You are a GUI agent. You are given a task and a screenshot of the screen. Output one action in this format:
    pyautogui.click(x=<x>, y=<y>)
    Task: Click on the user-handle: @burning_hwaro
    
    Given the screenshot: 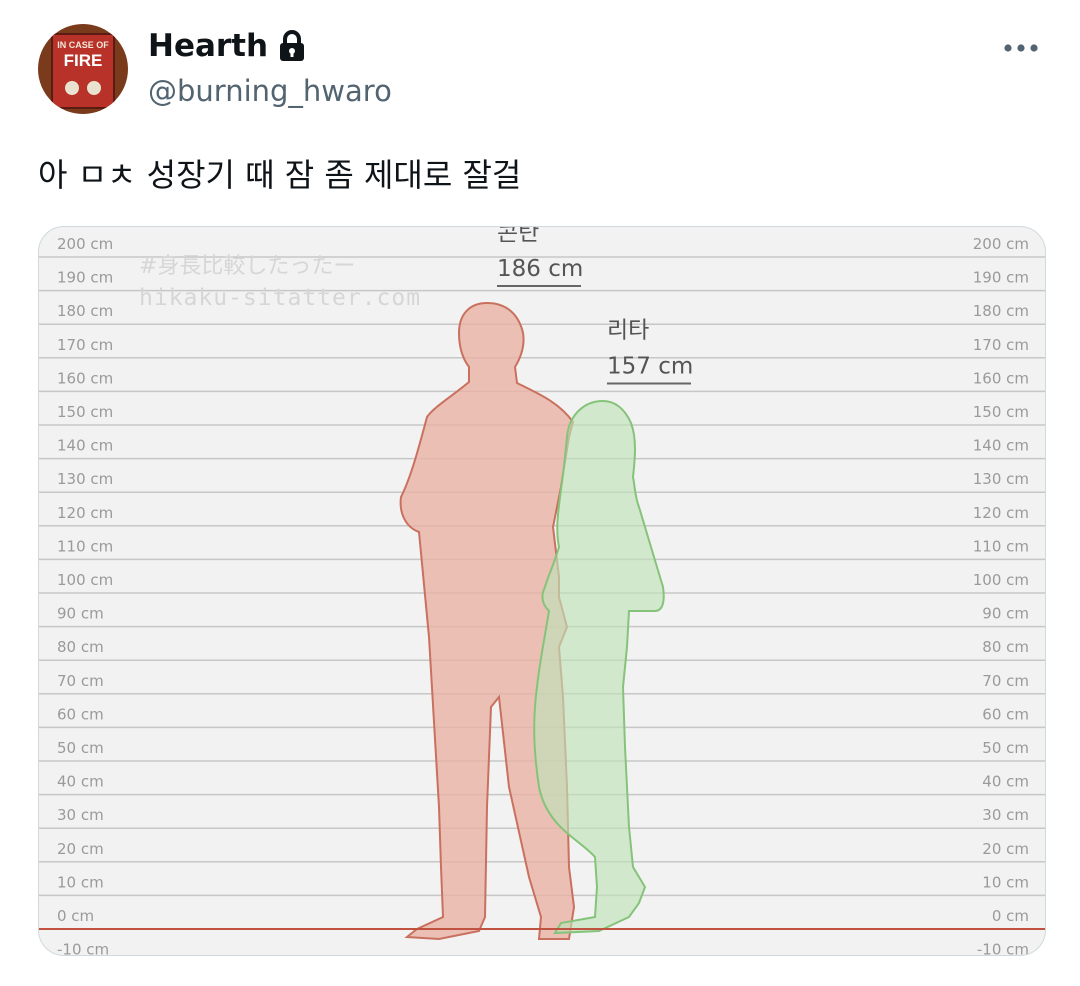 What is the action you would take?
    pyautogui.click(x=270, y=91)
    